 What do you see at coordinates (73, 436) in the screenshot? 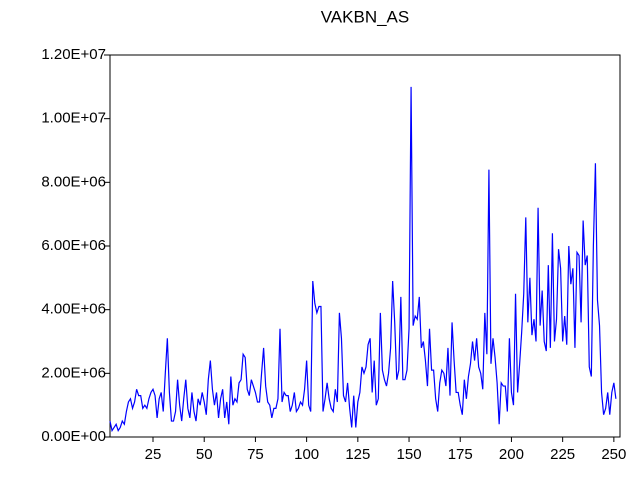
I see `y-tick-label: 0.00E+00` at bounding box center [73, 436].